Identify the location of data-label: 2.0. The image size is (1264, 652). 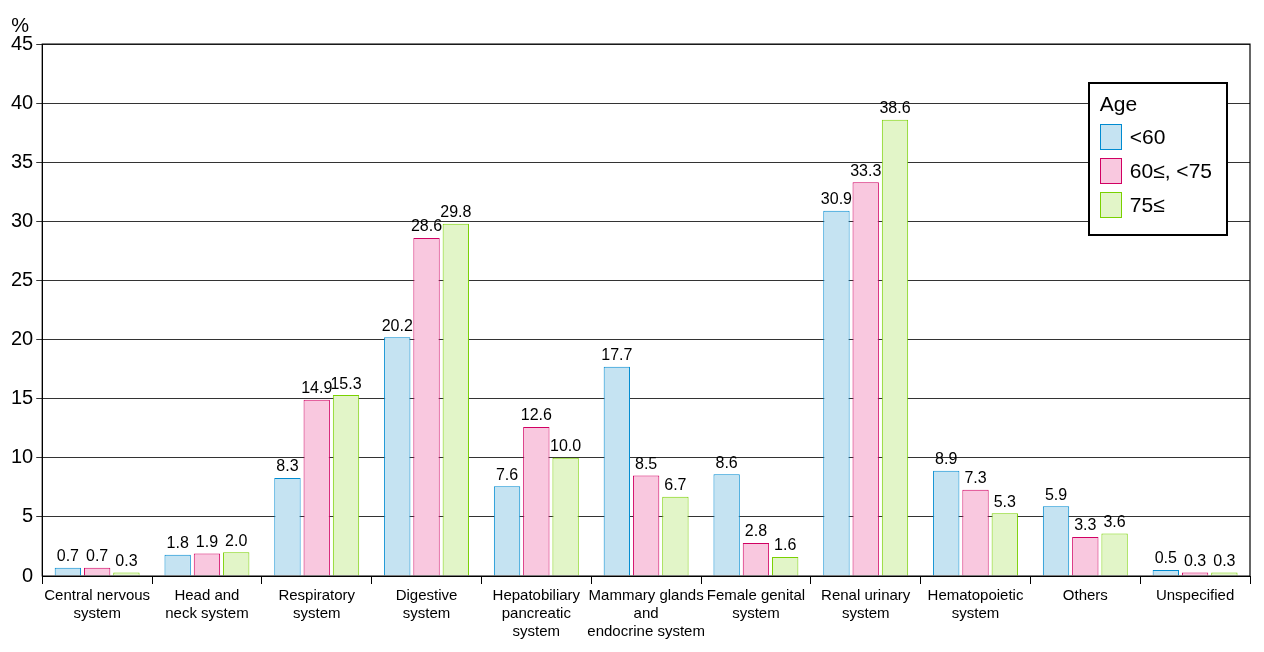
(236, 540).